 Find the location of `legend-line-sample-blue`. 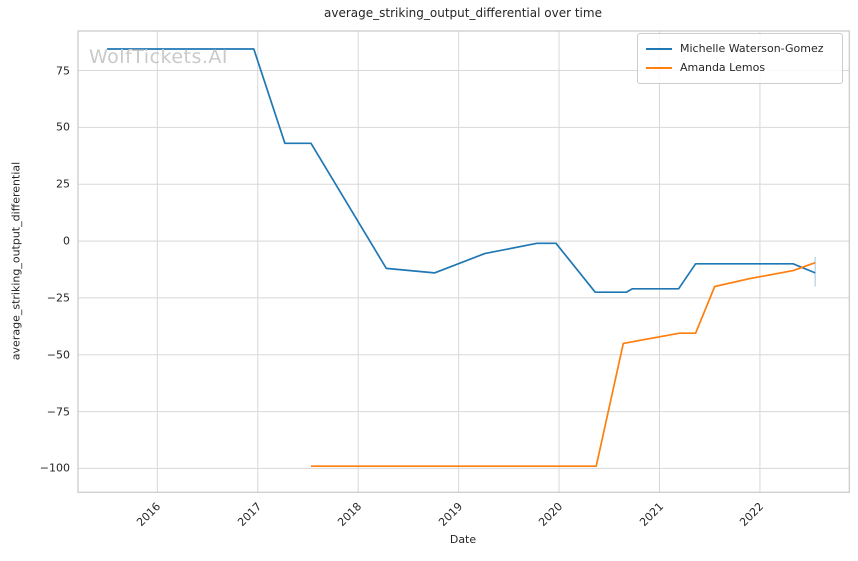

legend-line-sample-blue is located at coordinates (659, 48).